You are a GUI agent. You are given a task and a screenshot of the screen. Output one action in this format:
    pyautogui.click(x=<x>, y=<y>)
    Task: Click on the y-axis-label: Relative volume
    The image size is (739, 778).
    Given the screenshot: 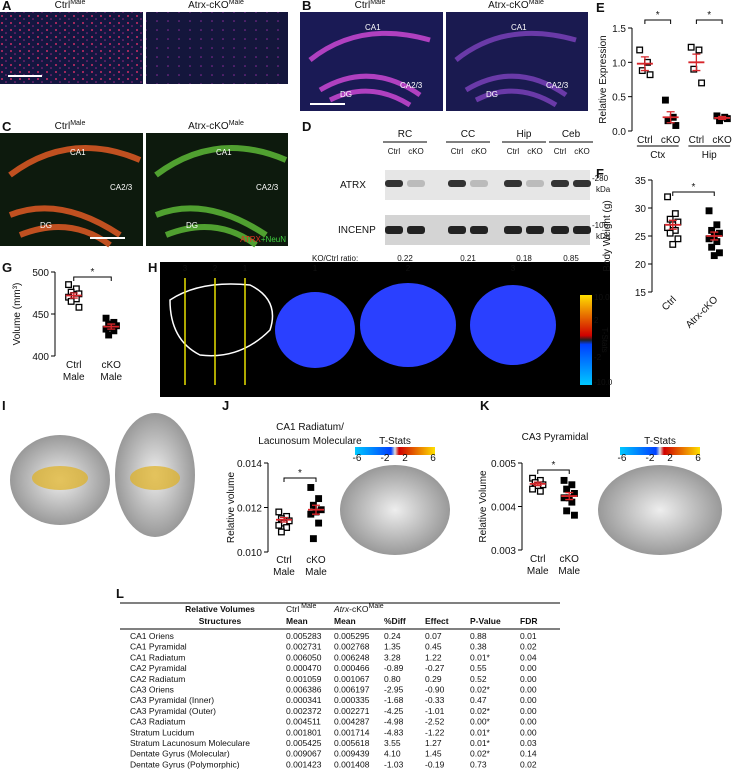 What is the action you would take?
    pyautogui.click(x=231, y=507)
    